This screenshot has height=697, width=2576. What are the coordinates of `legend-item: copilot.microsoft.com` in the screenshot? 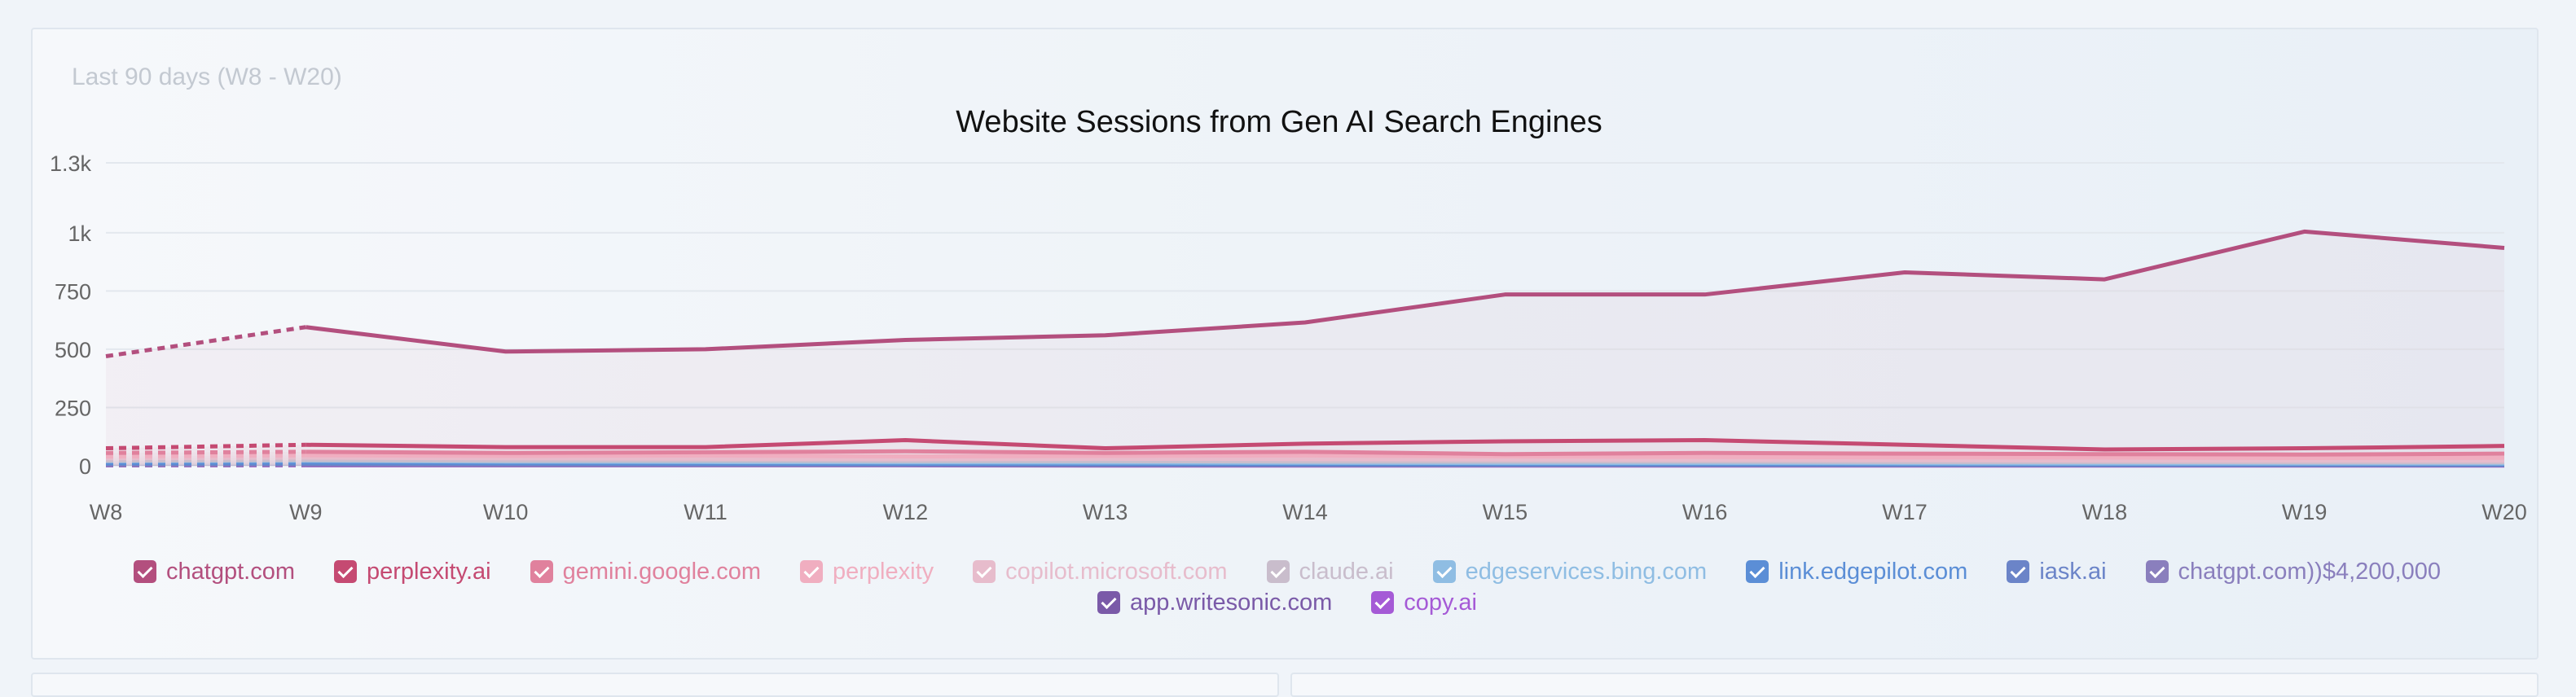 It's located at (1100, 572).